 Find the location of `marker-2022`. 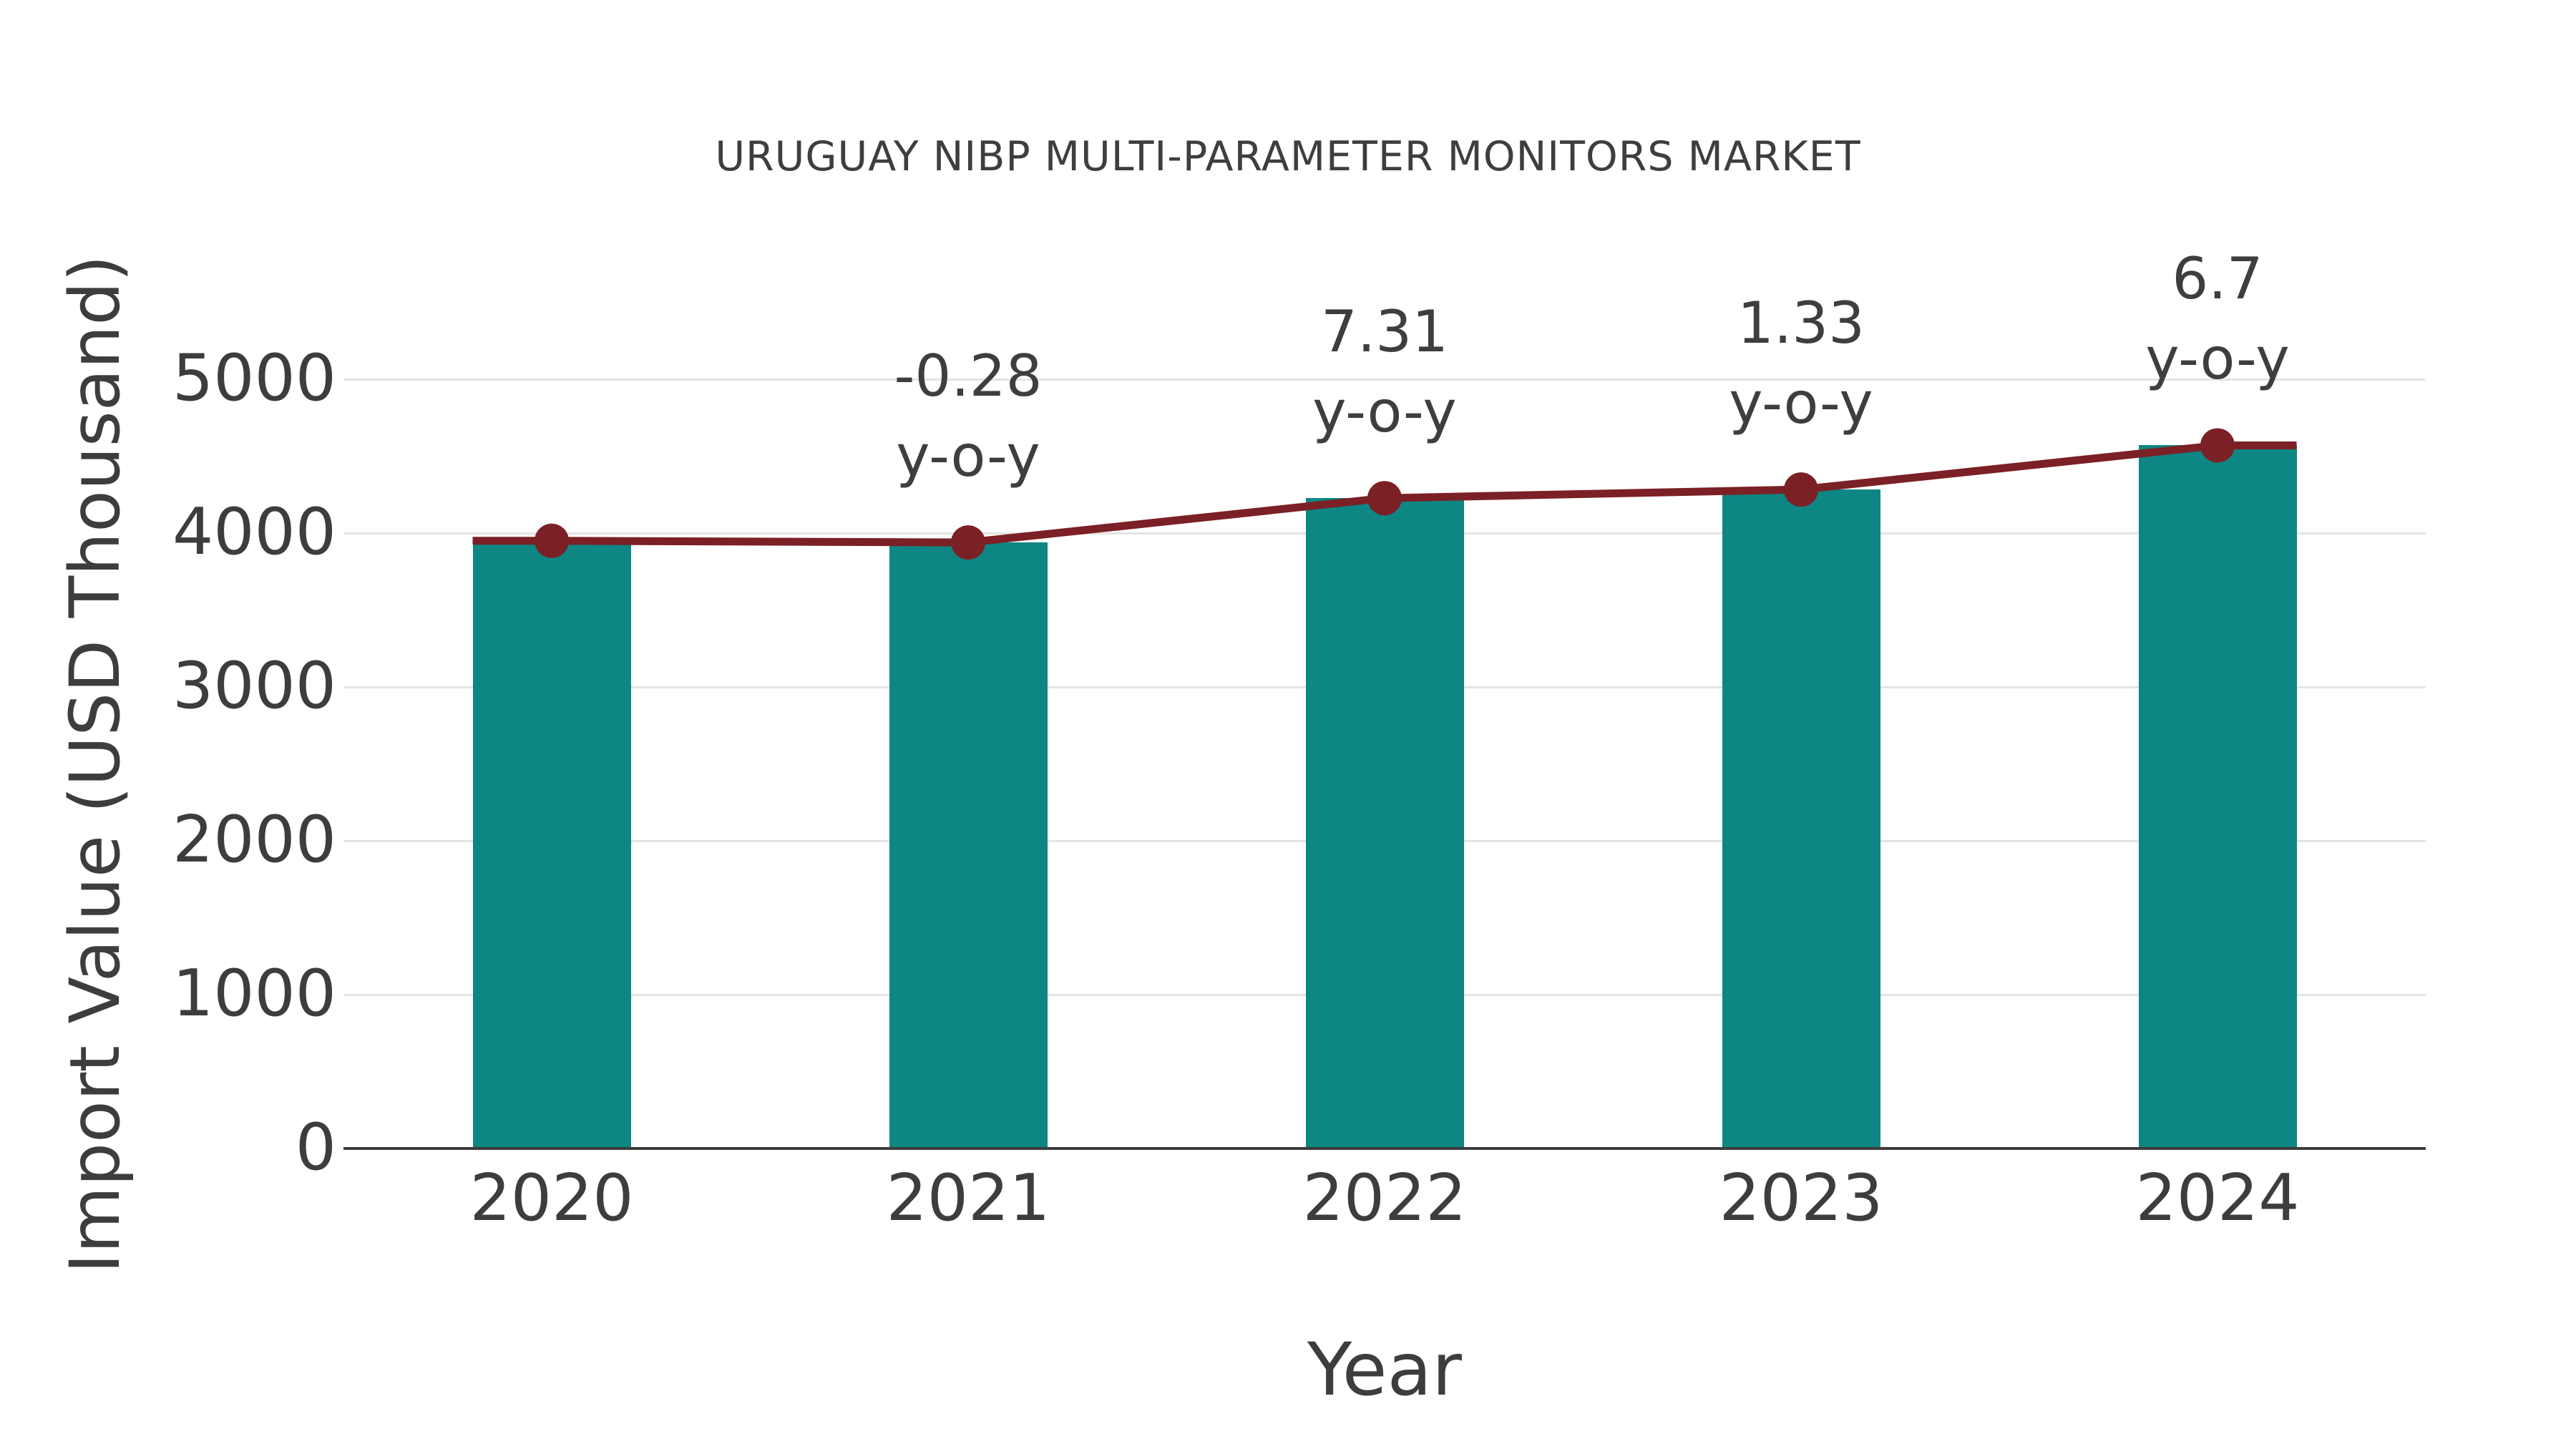

marker-2022 is located at coordinates (1384, 498).